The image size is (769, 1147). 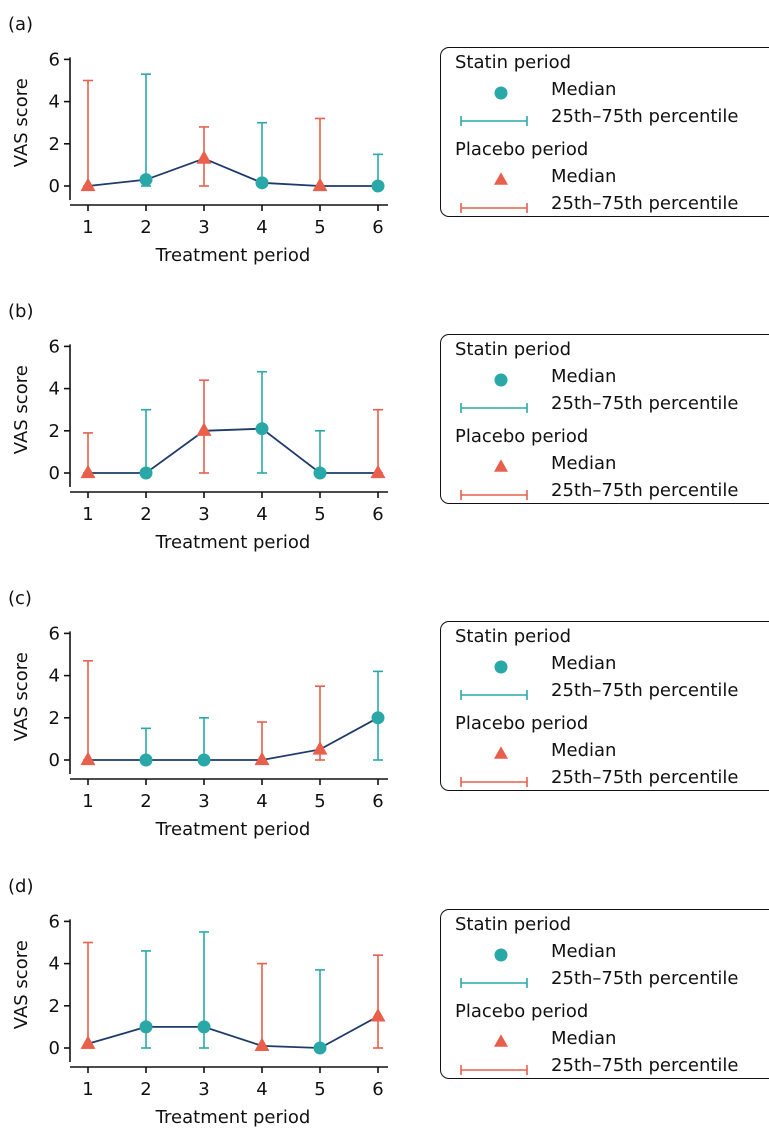 I want to click on x-tick-label: 1, so click(x=87, y=514).